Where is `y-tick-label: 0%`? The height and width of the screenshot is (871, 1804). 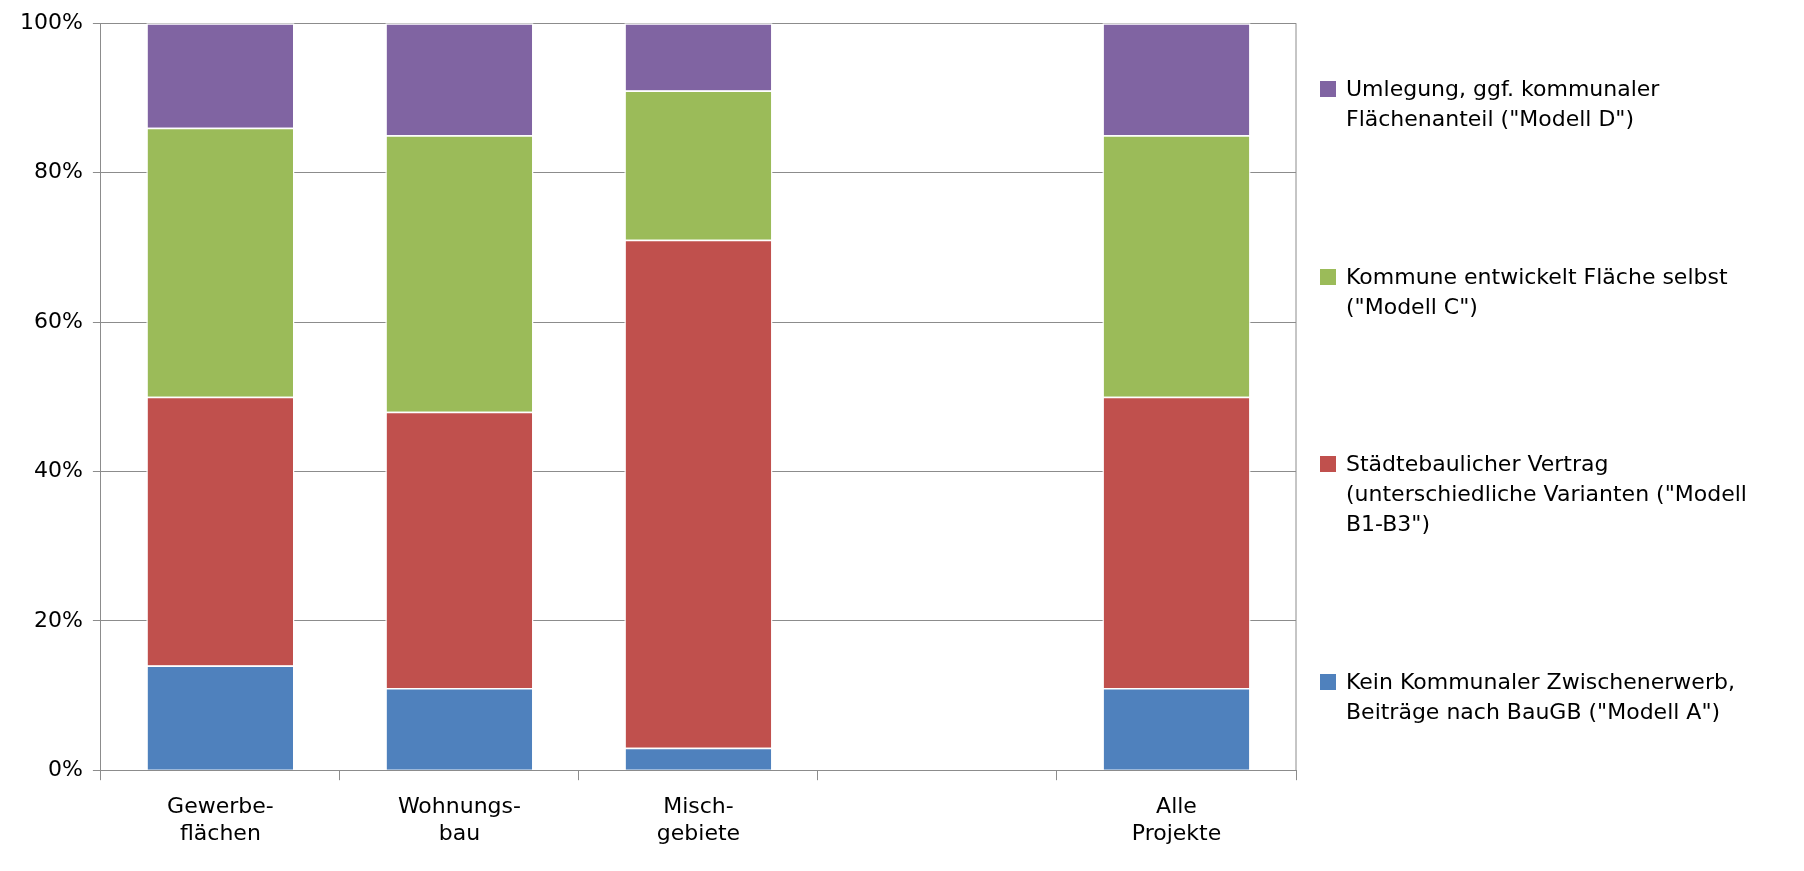 y-tick-label: 0% is located at coordinates (65, 768).